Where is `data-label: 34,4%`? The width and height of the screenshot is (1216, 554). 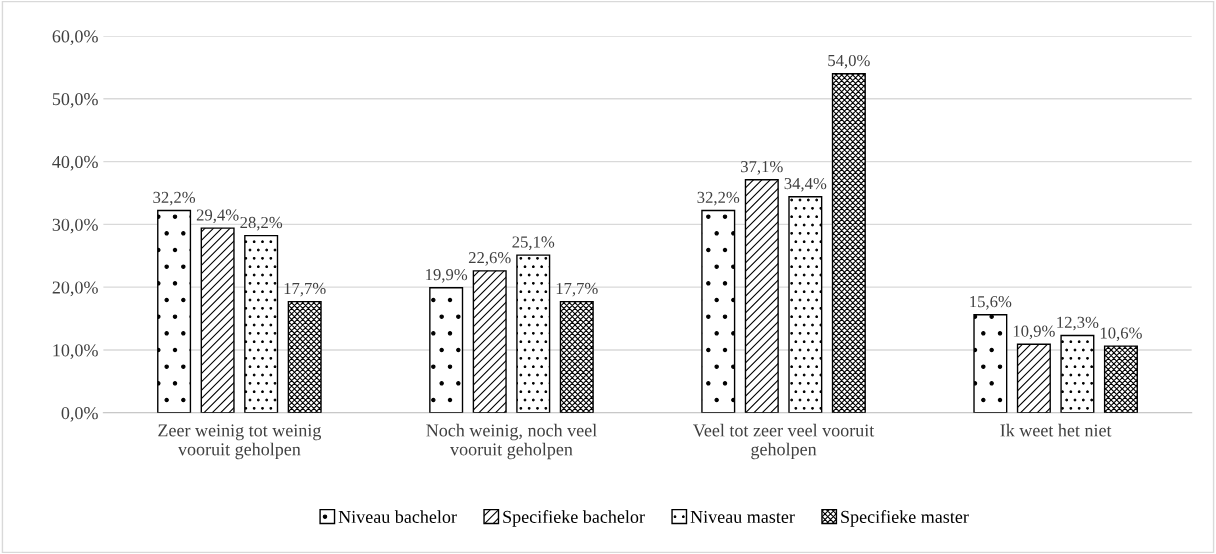
data-label: 34,4% is located at coordinates (805, 184).